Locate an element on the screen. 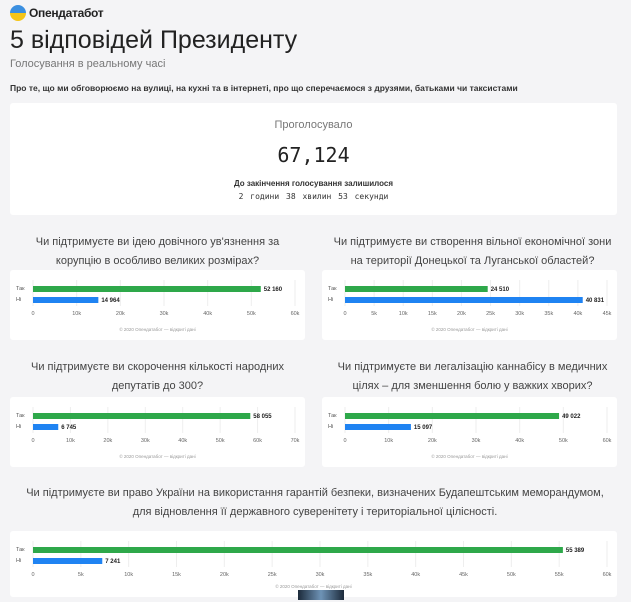 Image resolution: width=631 pixels, height=602 pixels. value-label: 24 510 is located at coordinates (500, 290).